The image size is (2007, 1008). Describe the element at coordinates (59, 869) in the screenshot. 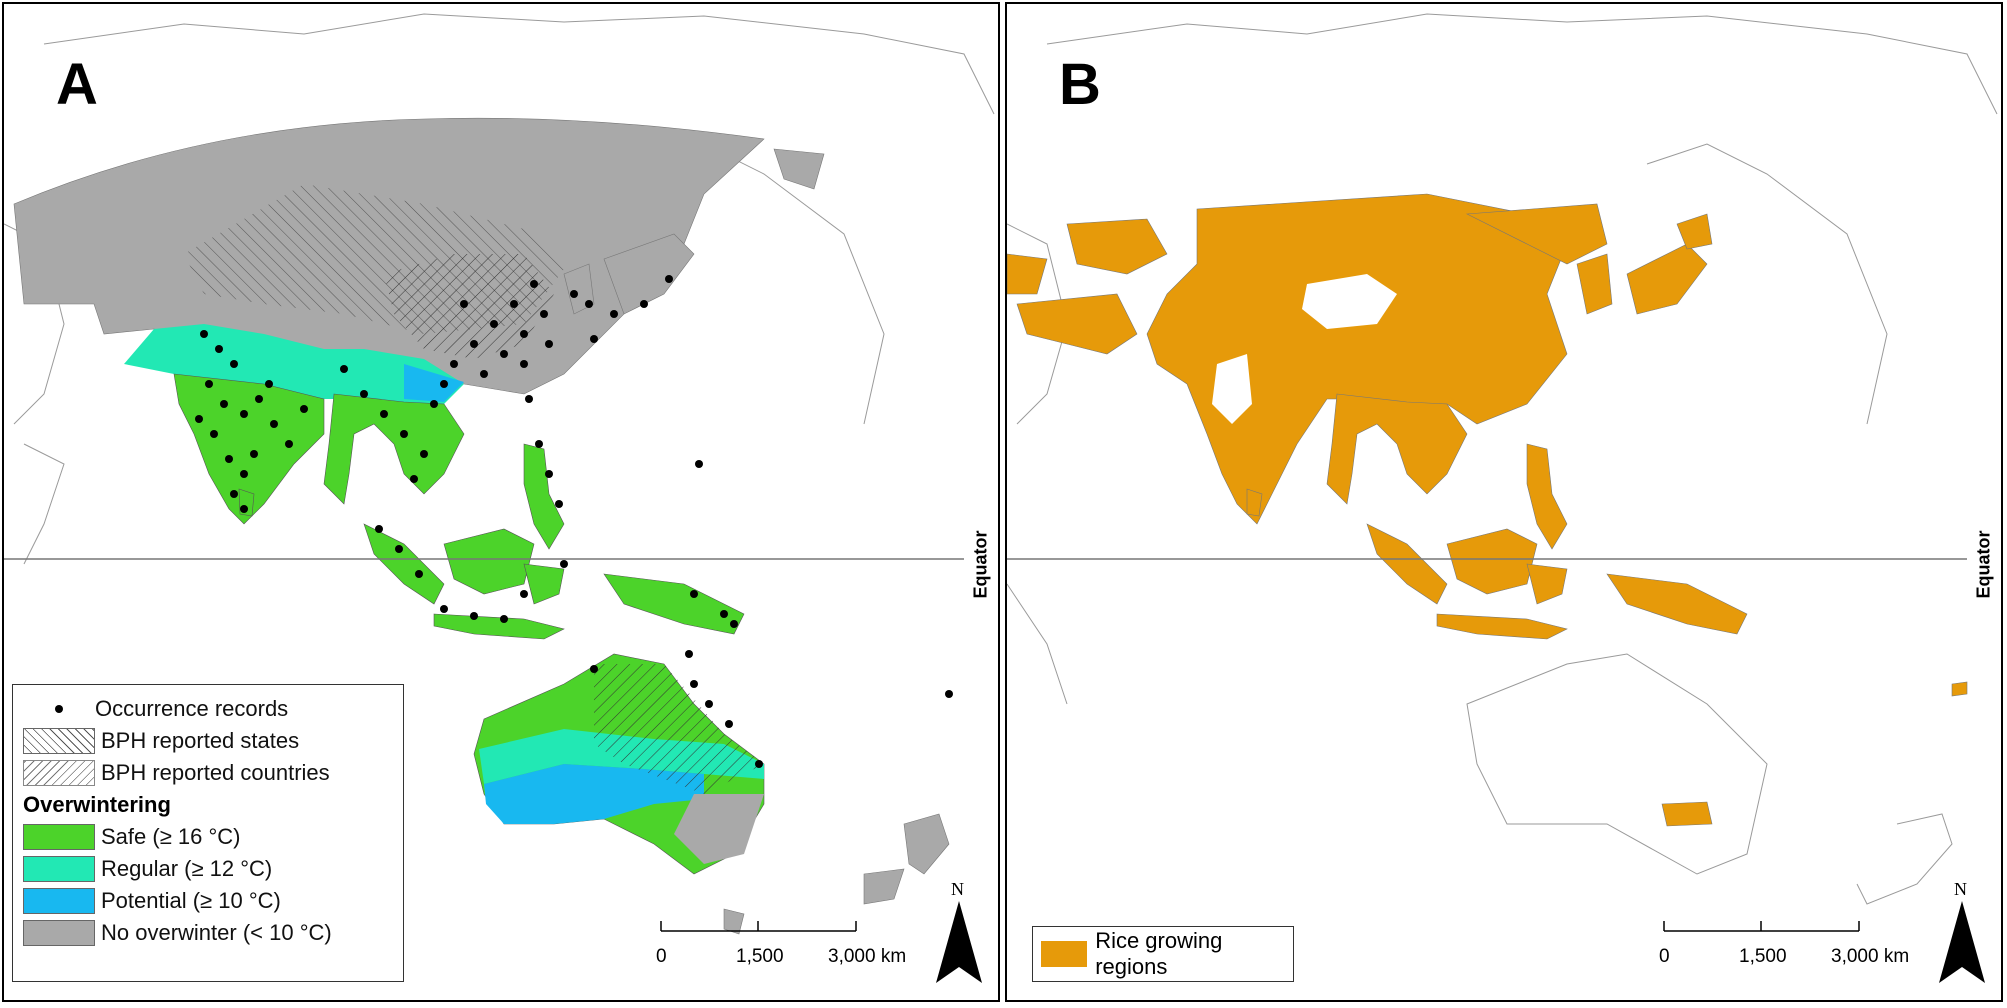

I see `regular-swatch` at that location.